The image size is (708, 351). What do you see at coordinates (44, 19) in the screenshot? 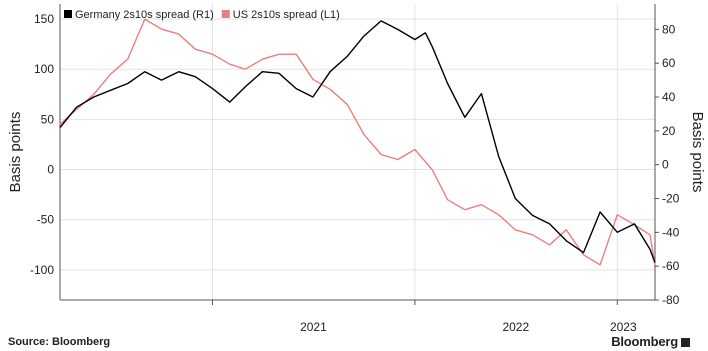
I see `y-tick-label-left: 150` at bounding box center [44, 19].